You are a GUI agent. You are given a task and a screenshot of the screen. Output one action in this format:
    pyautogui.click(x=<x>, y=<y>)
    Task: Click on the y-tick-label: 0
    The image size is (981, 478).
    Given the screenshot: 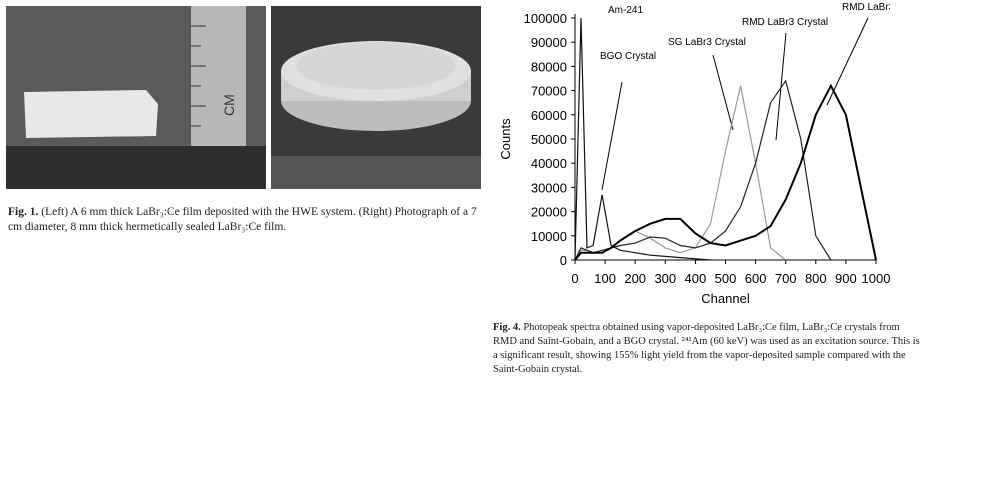 What is the action you would take?
    pyautogui.click(x=563, y=260)
    